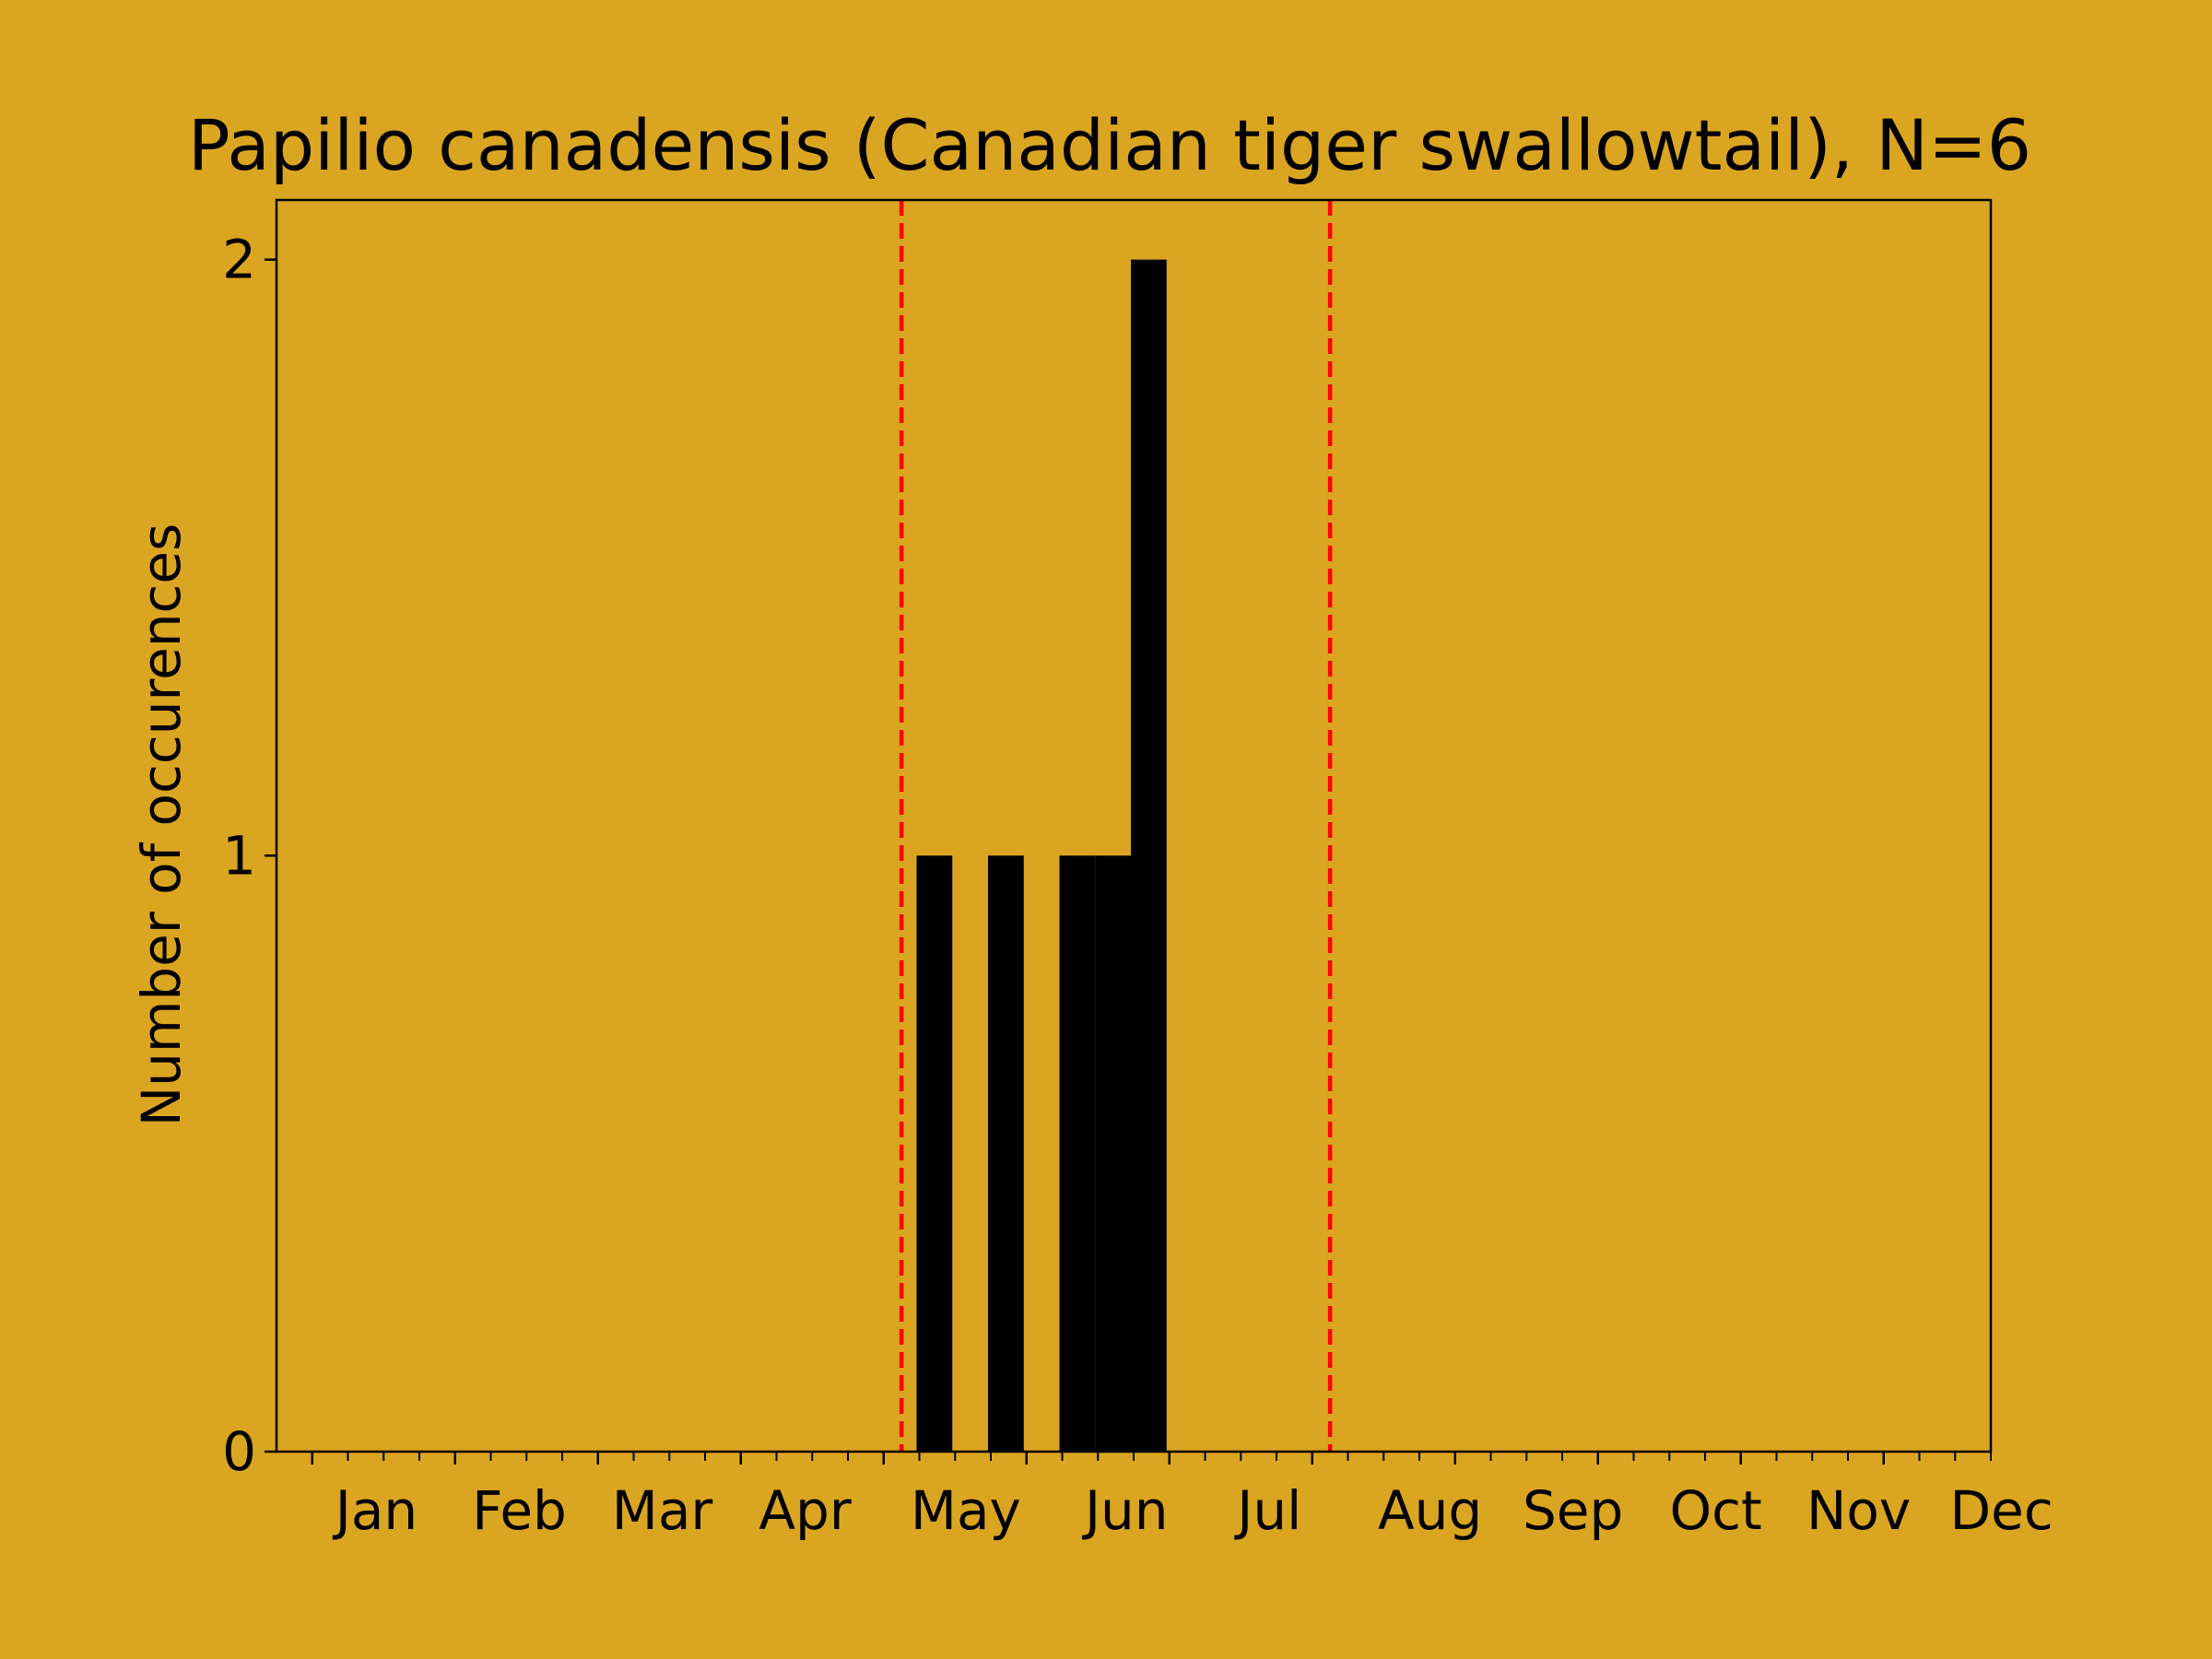 The width and height of the screenshot is (2212, 1659). What do you see at coordinates (1267, 1510) in the screenshot?
I see `x-tick-label: Jul` at bounding box center [1267, 1510].